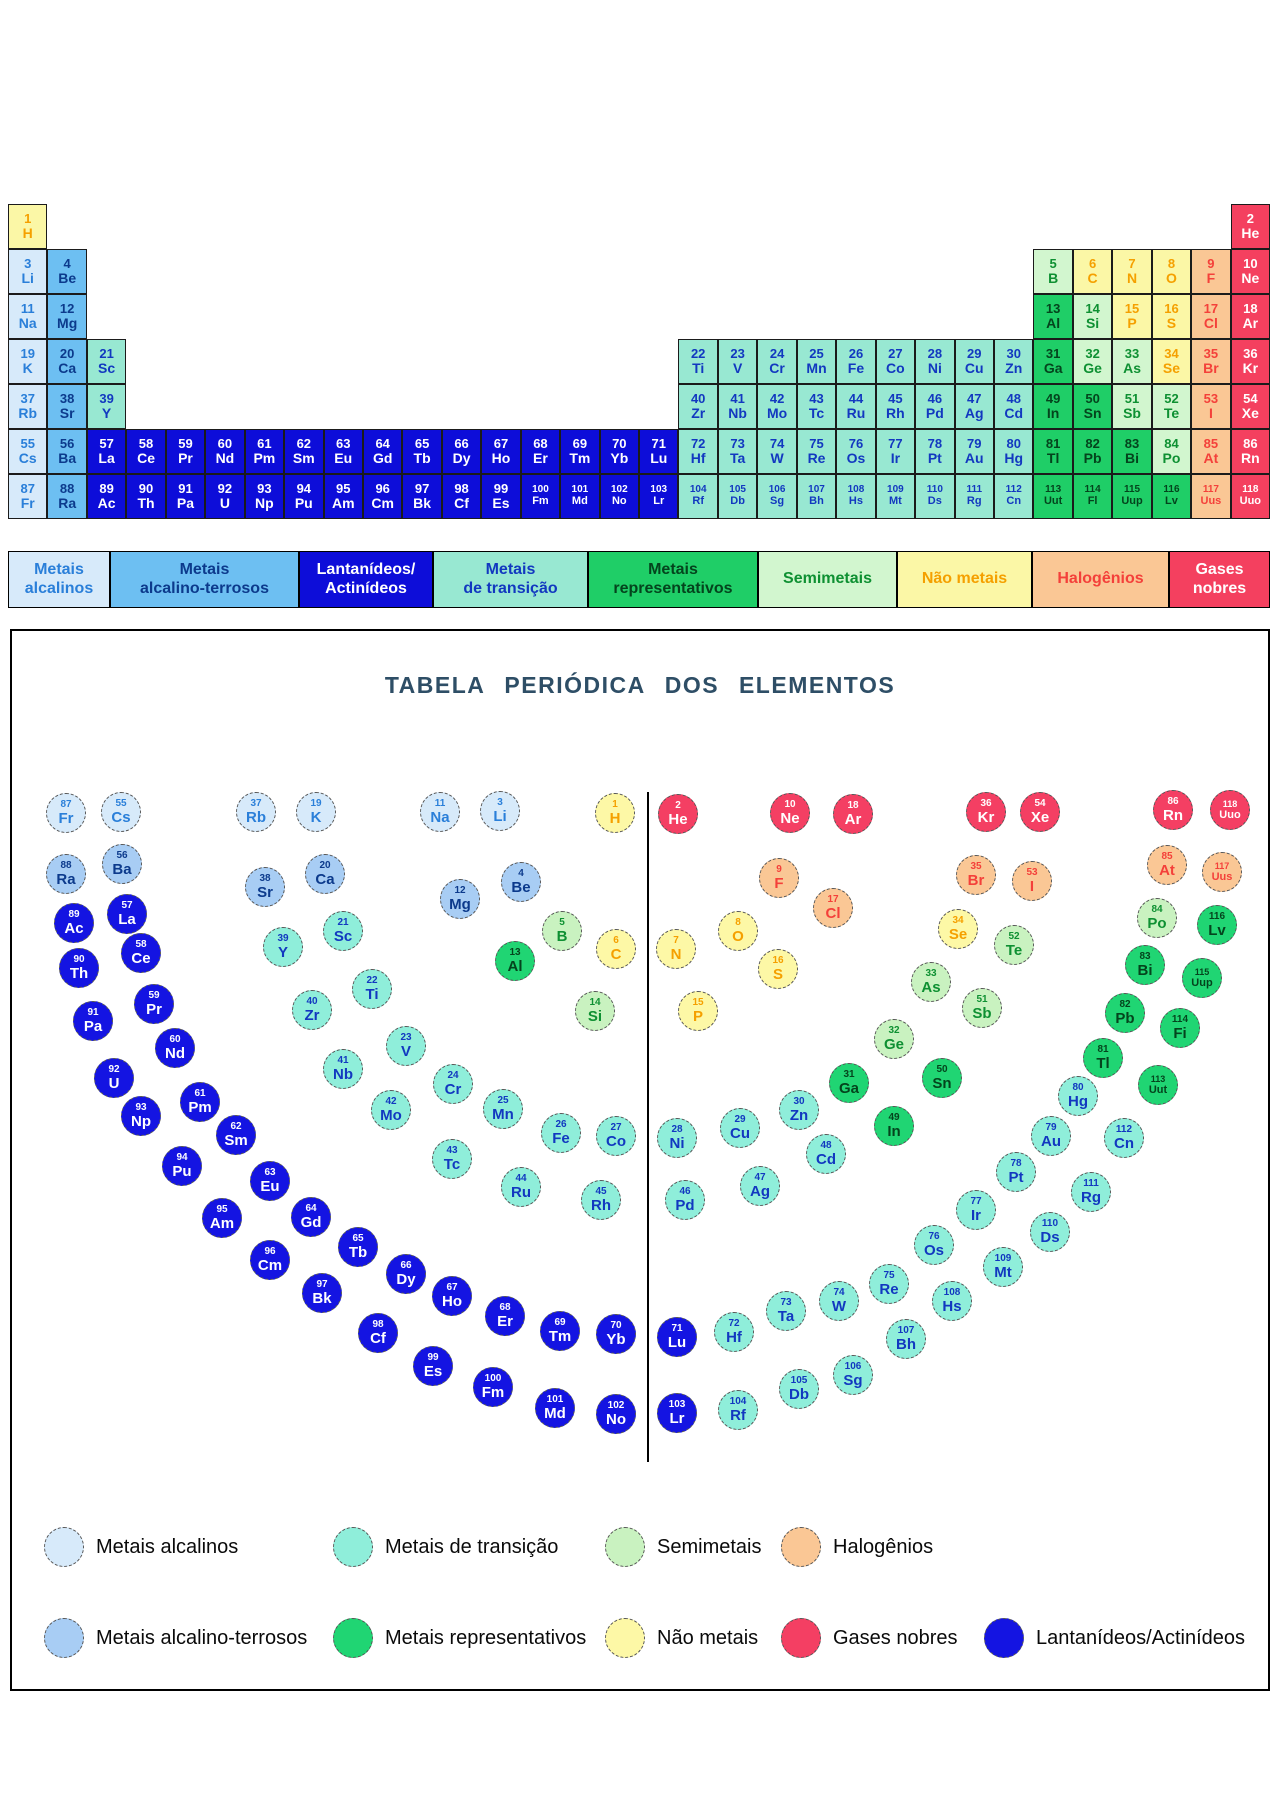  I want to click on element-symbol: La, so click(127, 919).